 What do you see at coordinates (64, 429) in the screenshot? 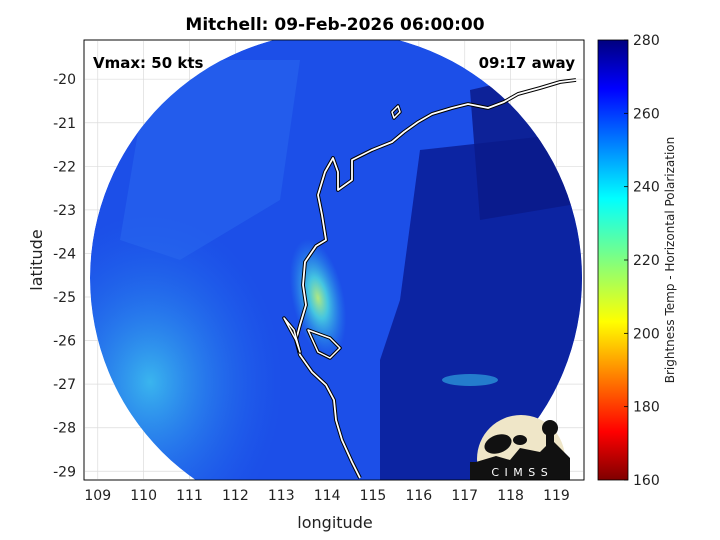
I see `y-tick-label: -28` at bounding box center [64, 429].